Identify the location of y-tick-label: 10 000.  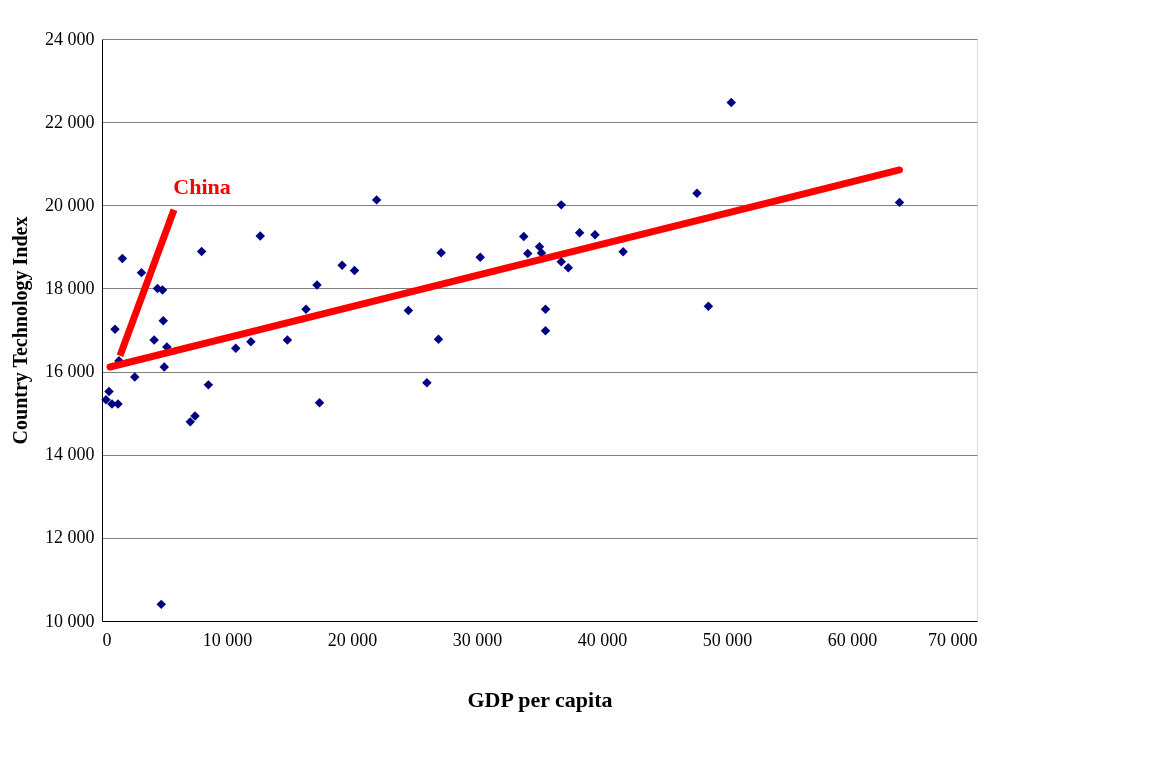
(70, 620).